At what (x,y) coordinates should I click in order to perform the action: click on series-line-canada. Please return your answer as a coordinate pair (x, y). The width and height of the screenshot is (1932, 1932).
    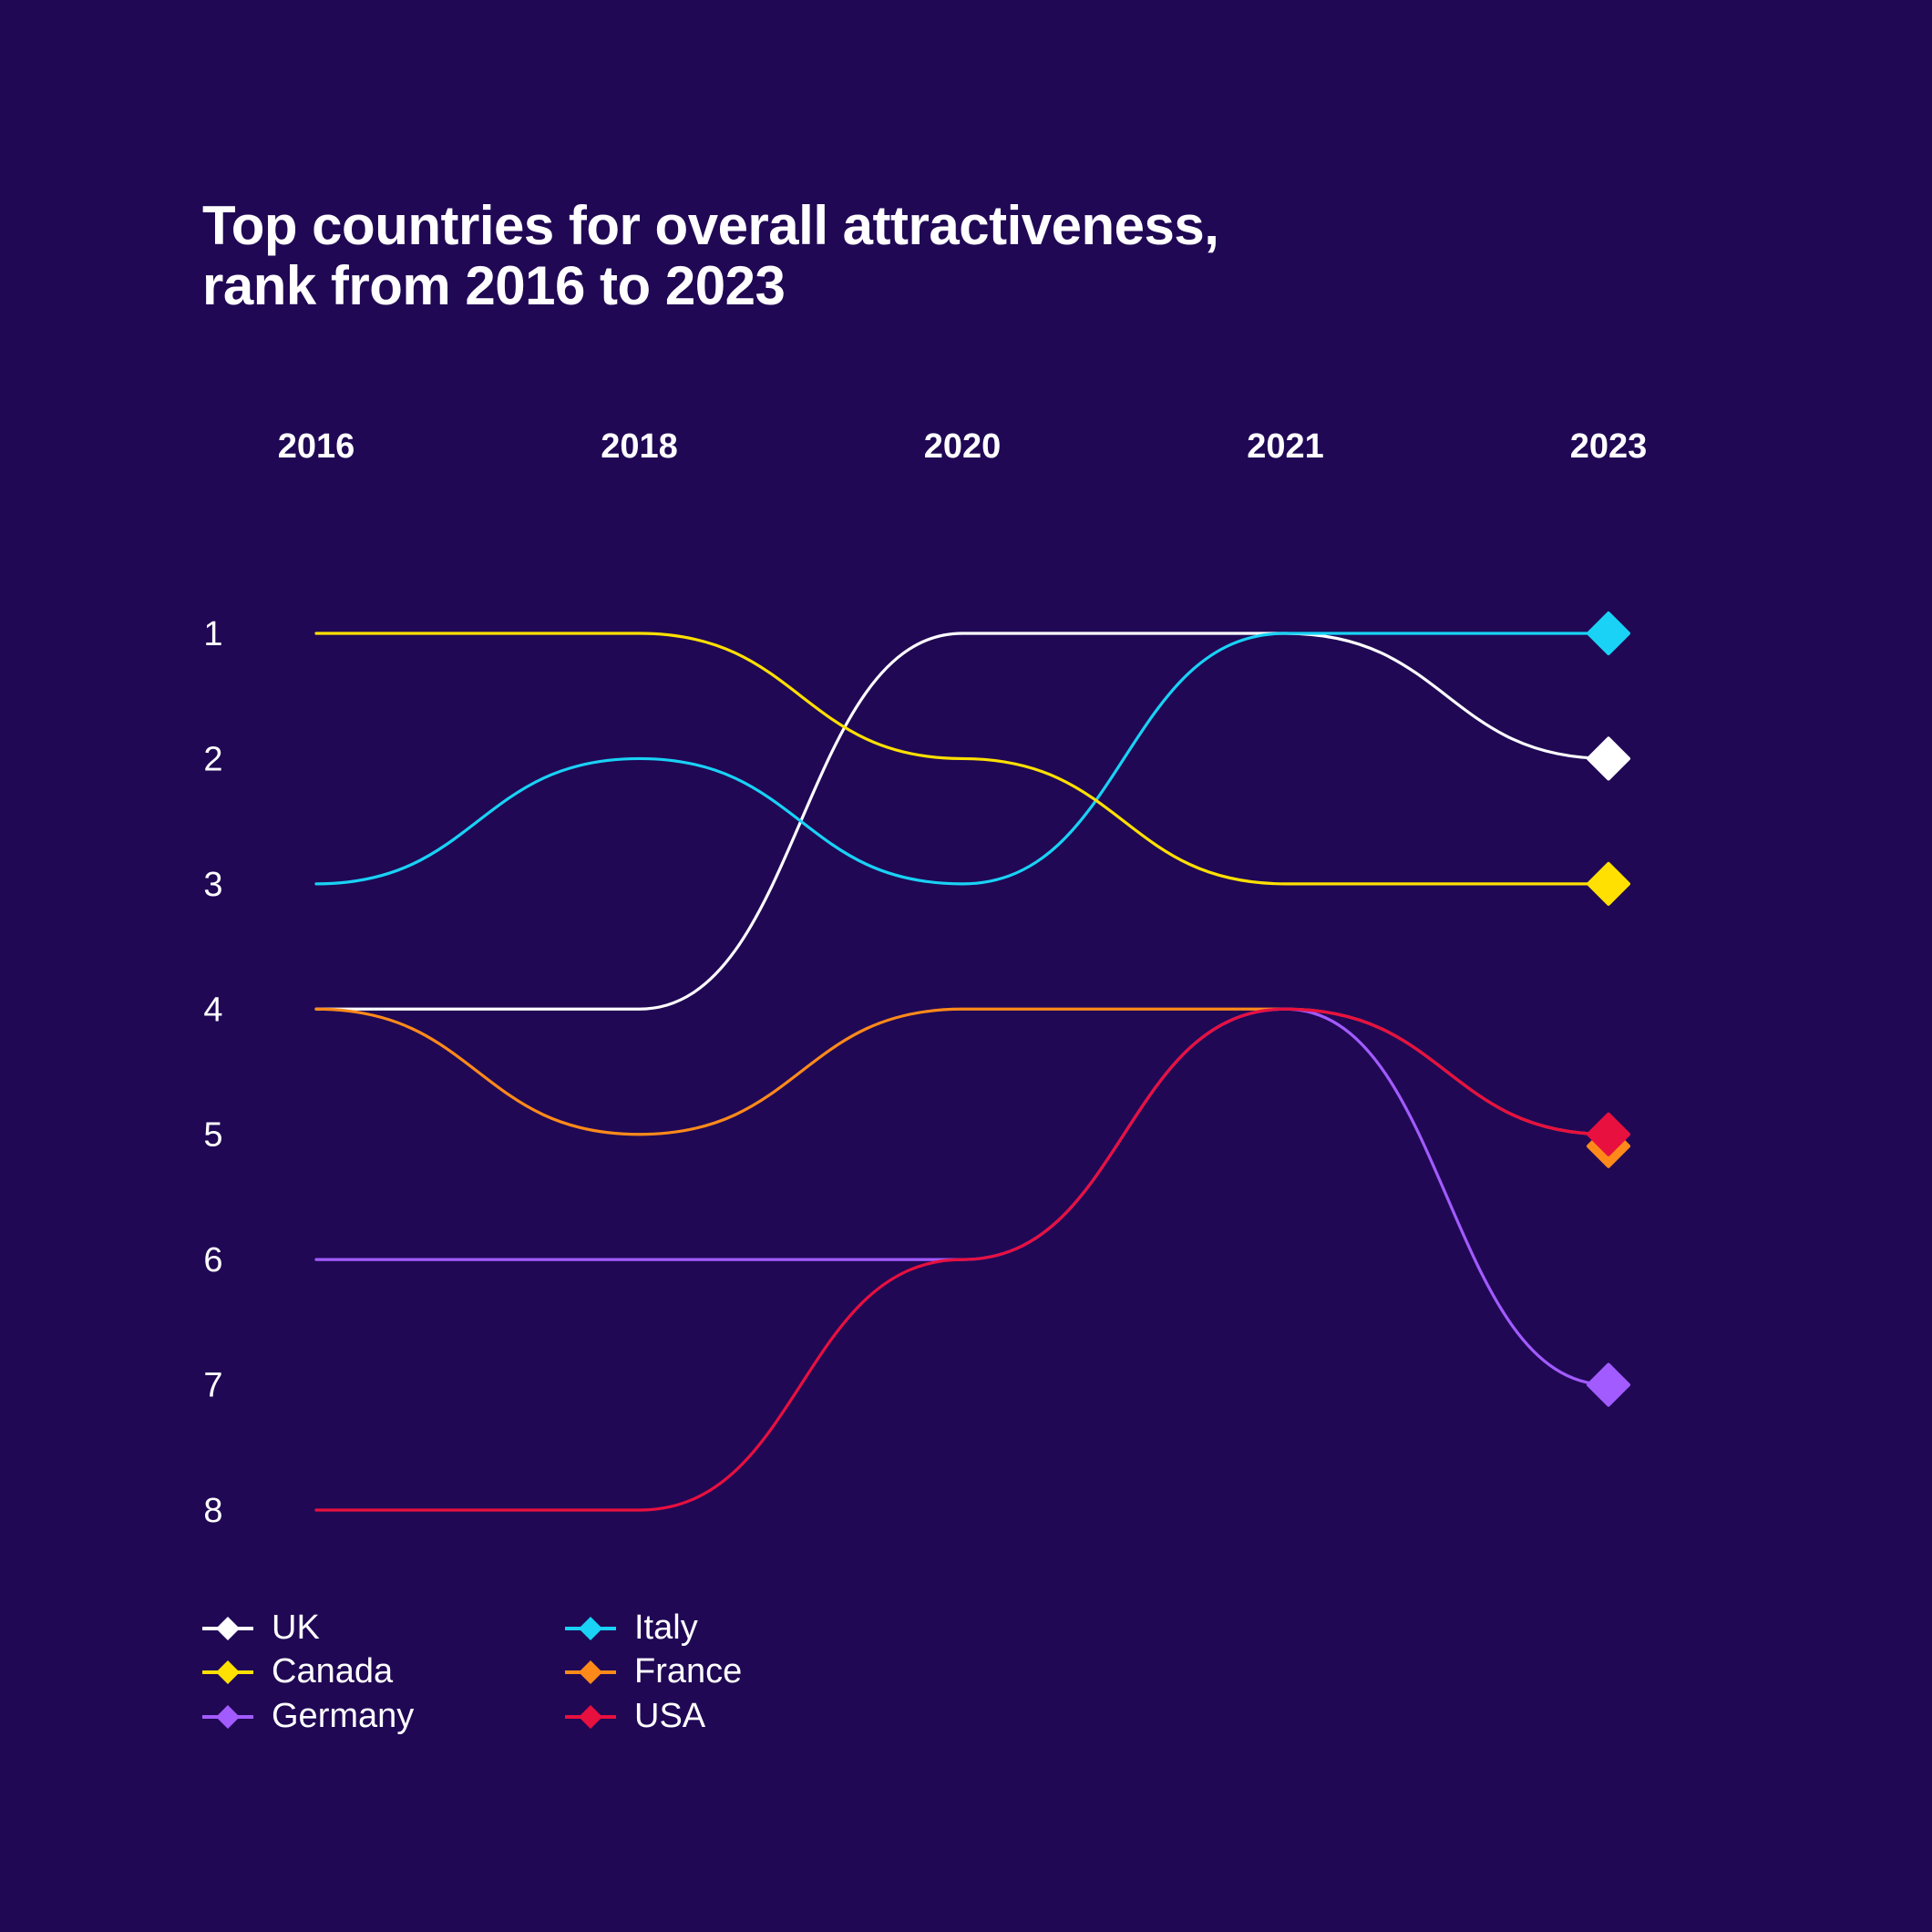
    Looking at the image, I should click on (962, 759).